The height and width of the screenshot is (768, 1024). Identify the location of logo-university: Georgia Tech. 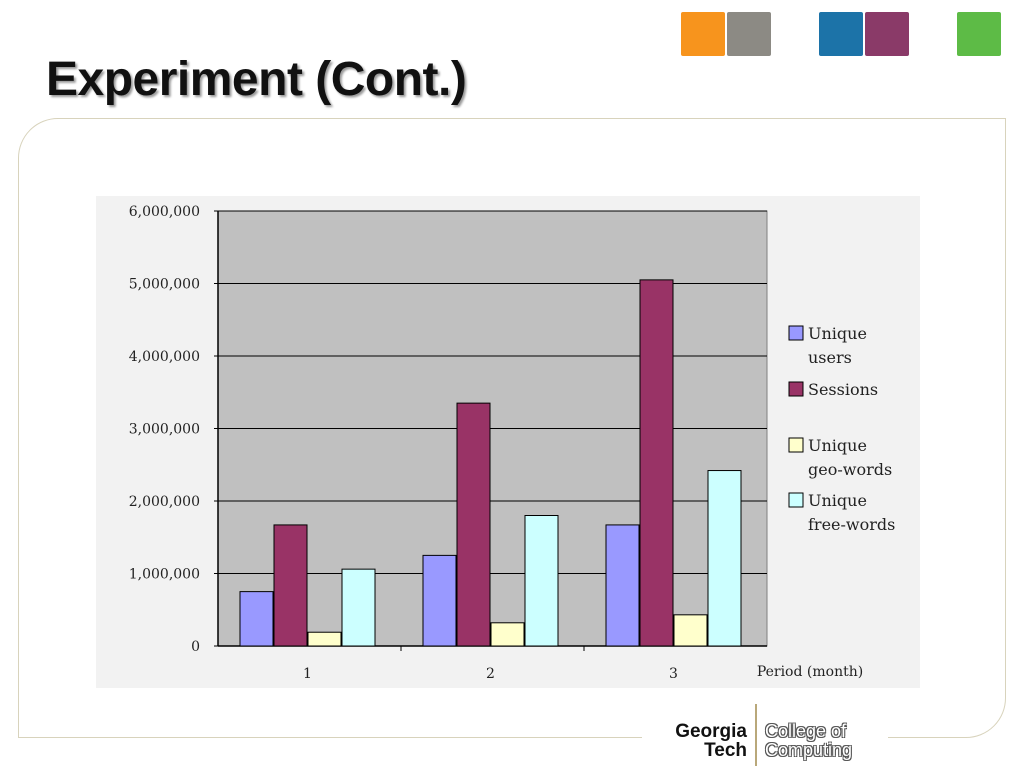
(701, 741).